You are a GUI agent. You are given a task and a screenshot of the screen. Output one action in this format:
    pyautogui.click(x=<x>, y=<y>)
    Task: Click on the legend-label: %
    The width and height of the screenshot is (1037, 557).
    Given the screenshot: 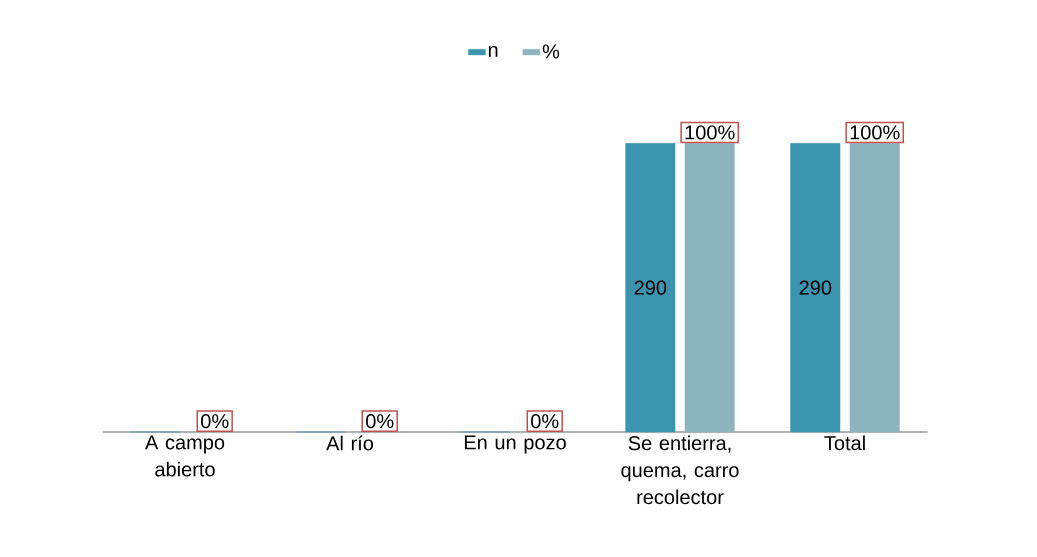 What is the action you would take?
    pyautogui.click(x=551, y=51)
    